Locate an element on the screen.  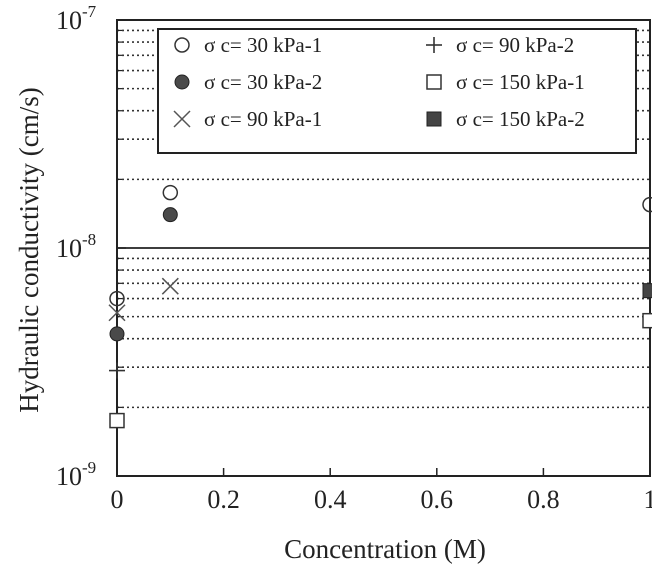
y-tick-label: 10⁻⁸ is located at coordinates (76, 246).